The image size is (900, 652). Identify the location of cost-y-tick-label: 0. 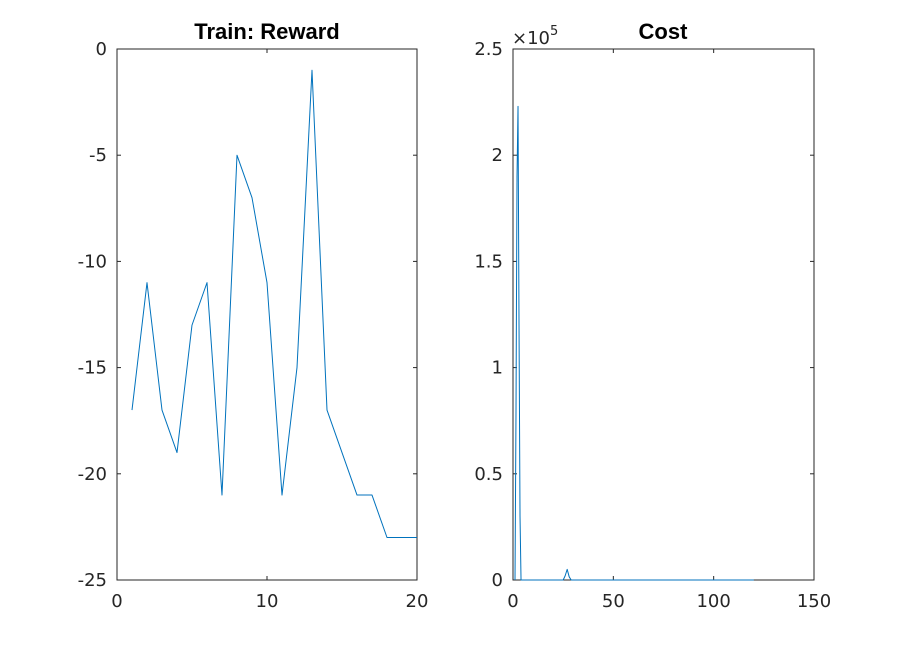
(497, 580).